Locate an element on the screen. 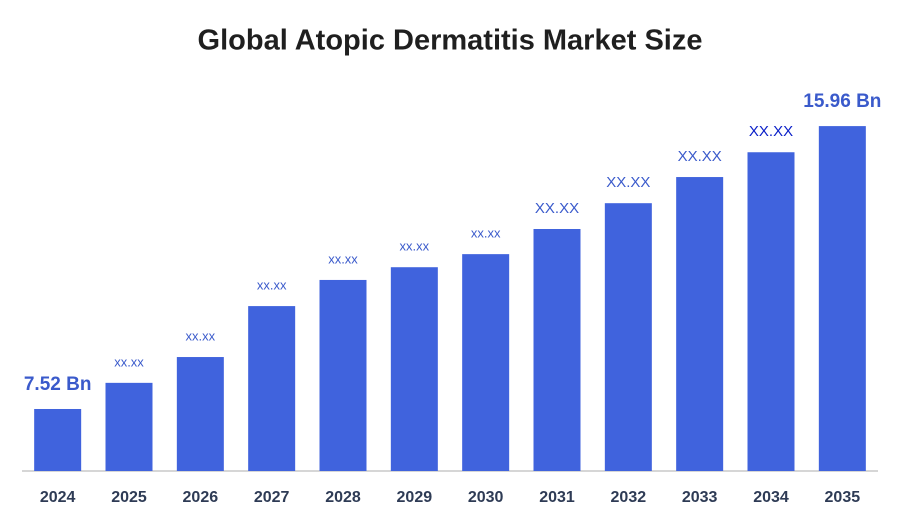 Image resolution: width=900 pixels, height=525 pixels. x-tick-label: 2029 is located at coordinates (415, 497).